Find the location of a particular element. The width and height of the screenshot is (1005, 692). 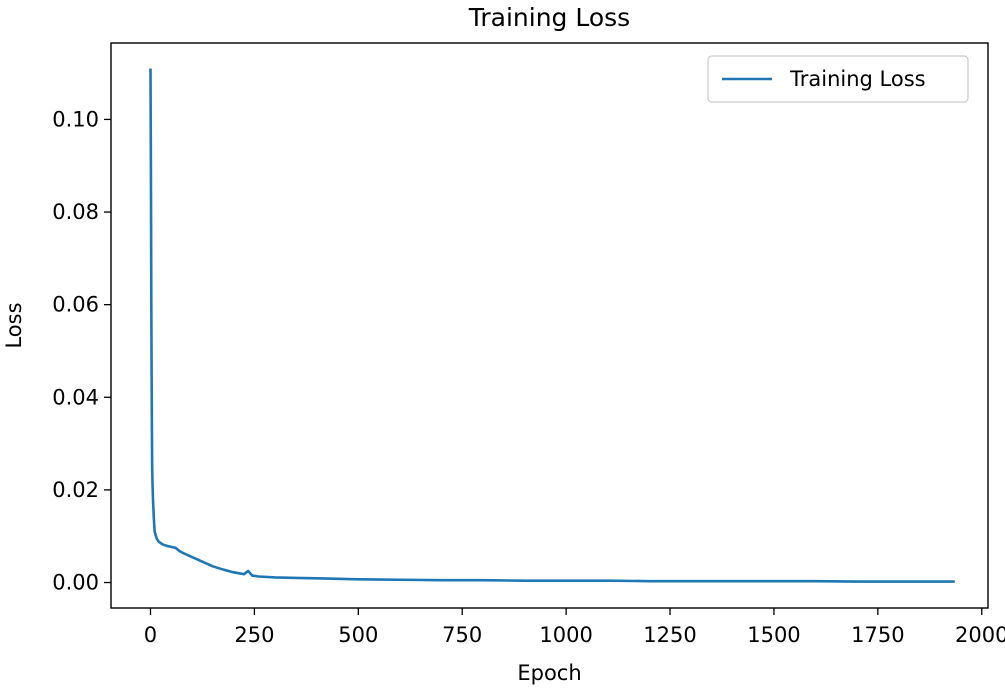

legend-box is located at coordinates (838, 79).